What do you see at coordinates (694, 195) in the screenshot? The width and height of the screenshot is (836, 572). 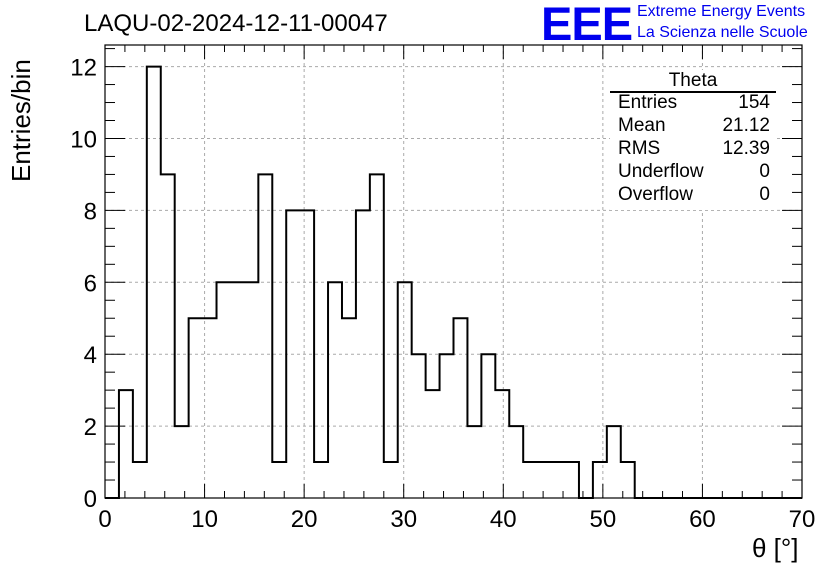 I see `stats-row-overflow: Overflow 0` at bounding box center [694, 195].